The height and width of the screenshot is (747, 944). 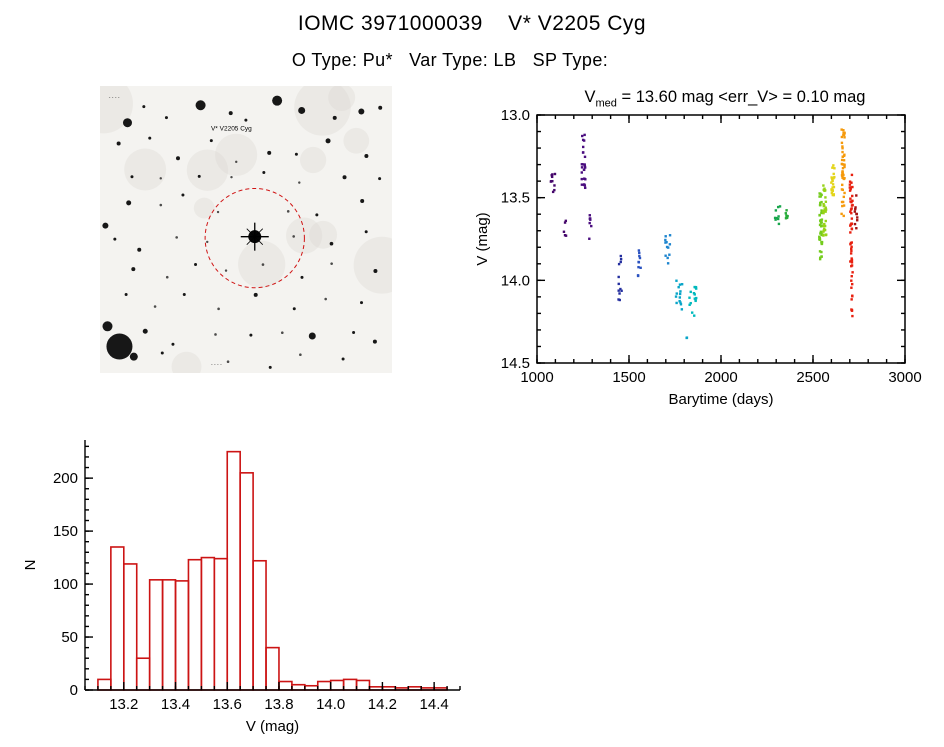 I want to click on finder-chart: V* V2205 Cyg - - - - - - - -, so click(x=246, y=229).